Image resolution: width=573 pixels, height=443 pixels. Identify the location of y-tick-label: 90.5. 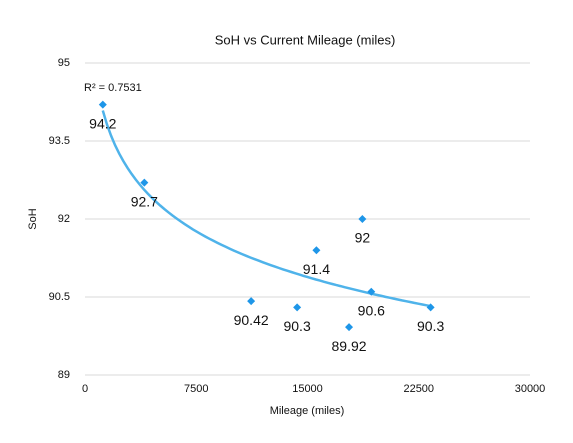
(59, 297).